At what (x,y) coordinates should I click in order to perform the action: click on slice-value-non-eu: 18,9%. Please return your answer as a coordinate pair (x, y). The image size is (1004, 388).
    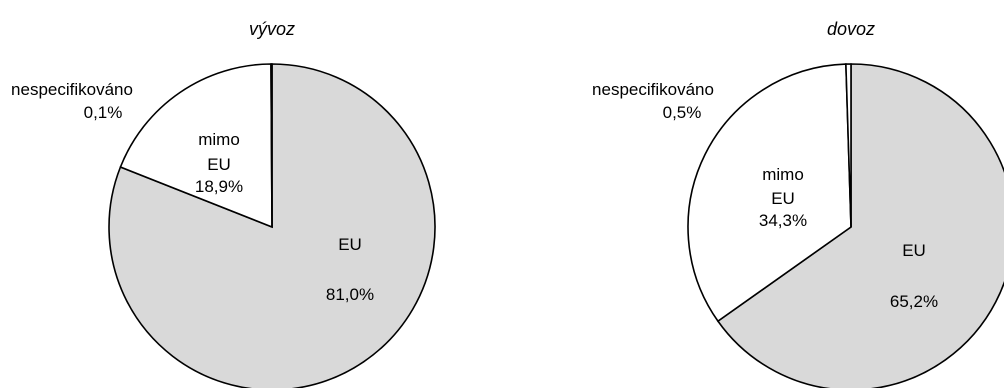
    Looking at the image, I should click on (219, 186).